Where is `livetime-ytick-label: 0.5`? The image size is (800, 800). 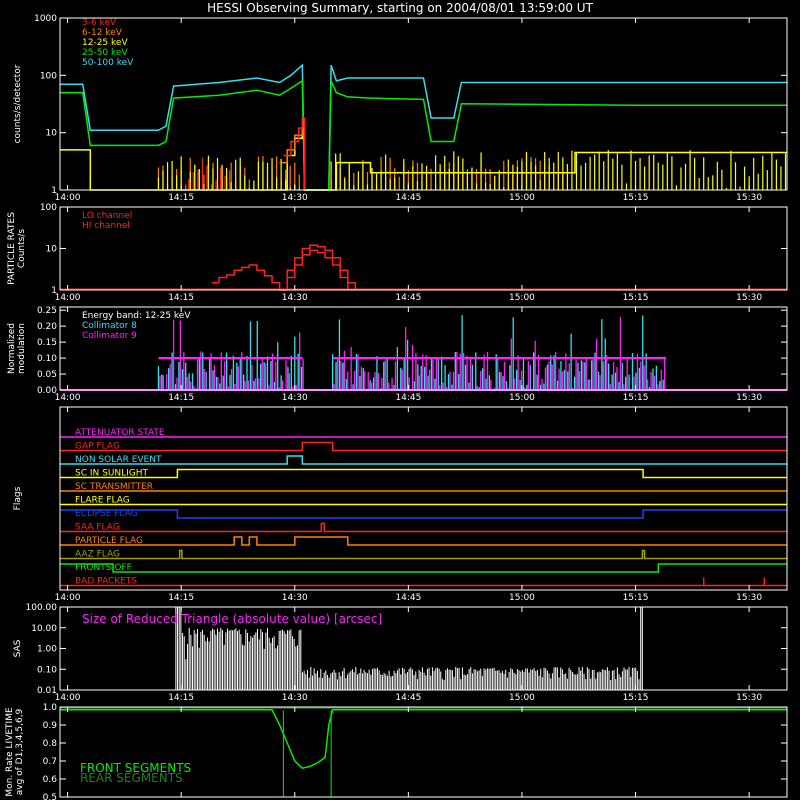
livetime-ytick-label: 0.5 is located at coordinates (50, 796).